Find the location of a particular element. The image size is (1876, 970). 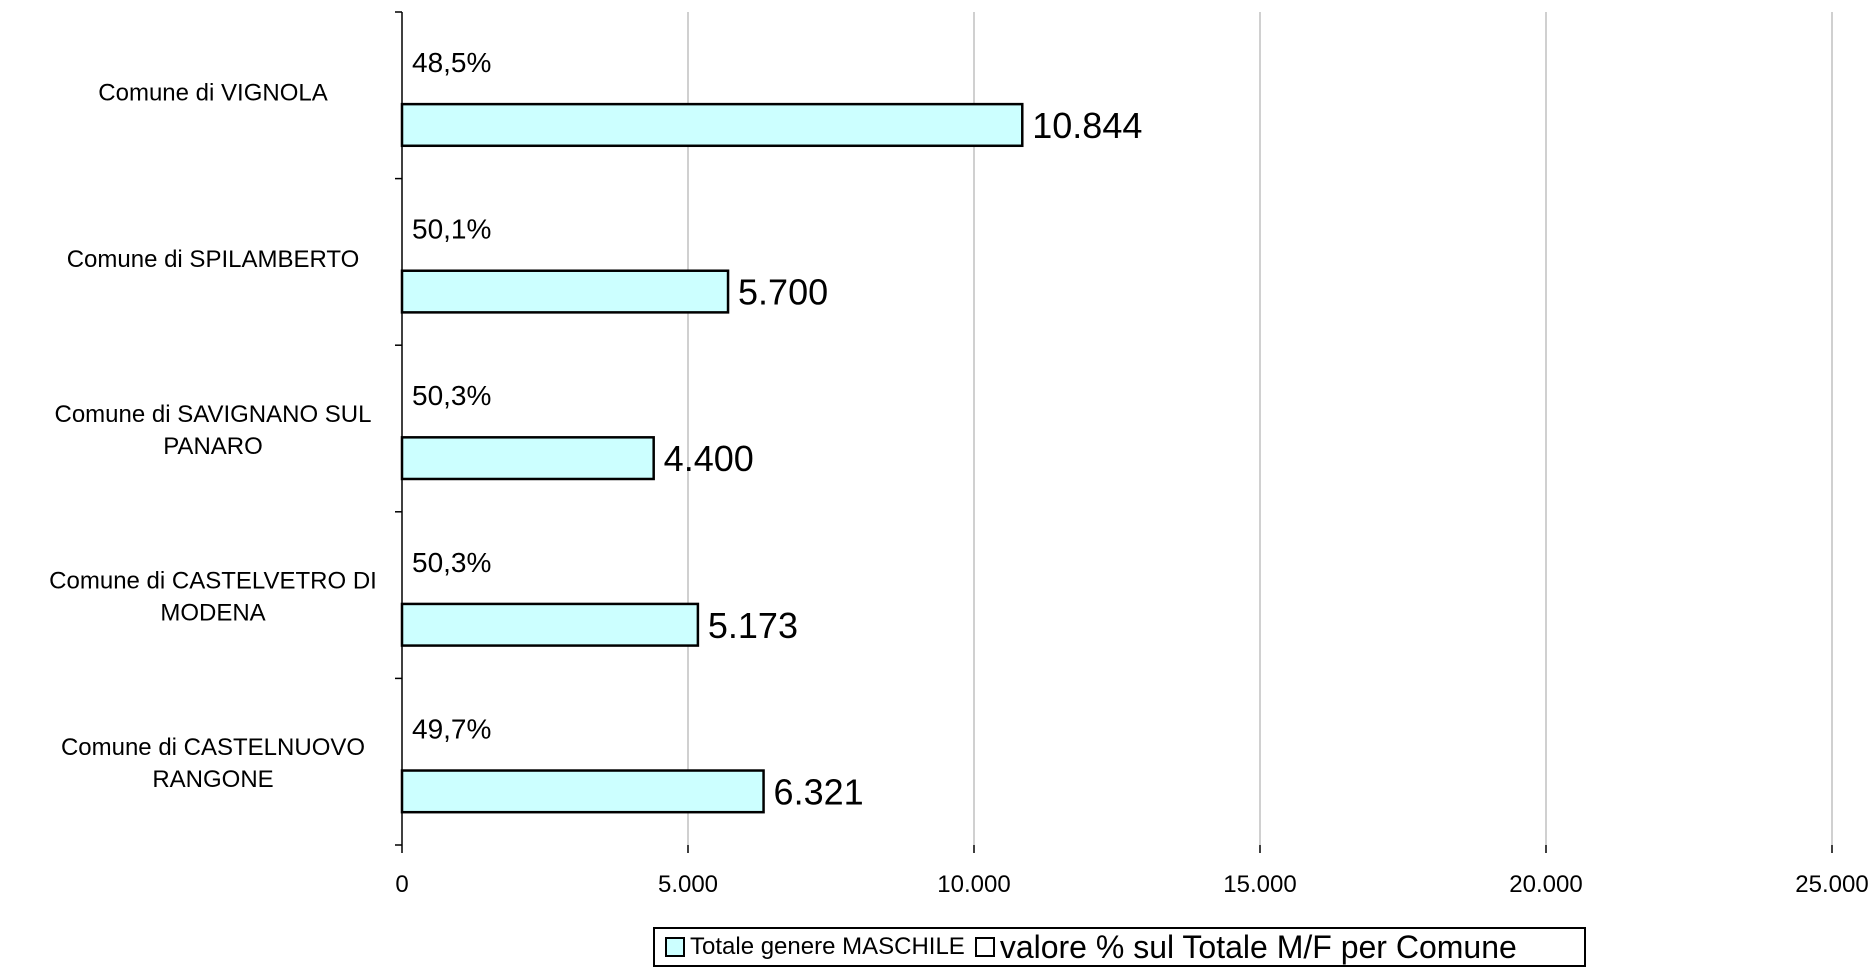

bar-value-label: 5.700 is located at coordinates (783, 292).